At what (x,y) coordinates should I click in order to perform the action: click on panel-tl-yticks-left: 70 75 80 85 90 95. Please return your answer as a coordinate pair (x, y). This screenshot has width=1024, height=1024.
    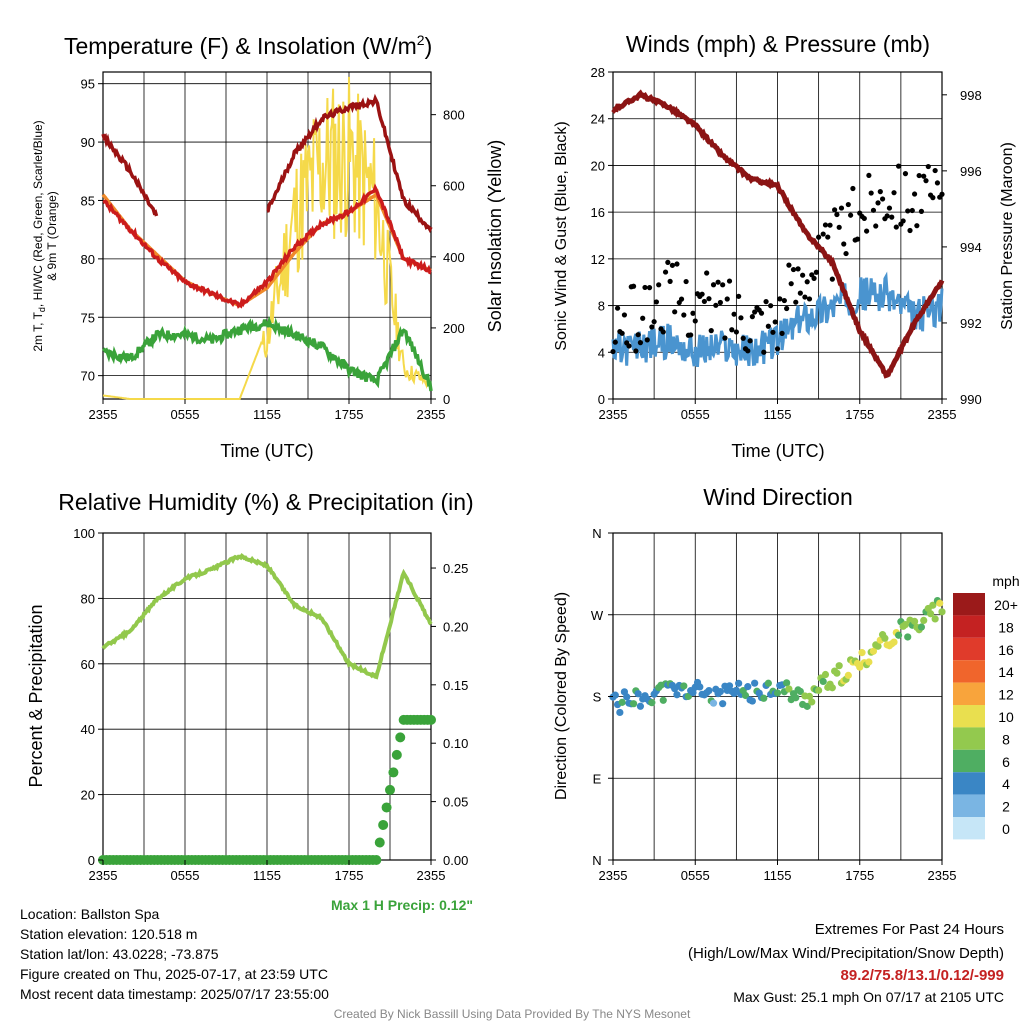
    Looking at the image, I should click on (92, 230).